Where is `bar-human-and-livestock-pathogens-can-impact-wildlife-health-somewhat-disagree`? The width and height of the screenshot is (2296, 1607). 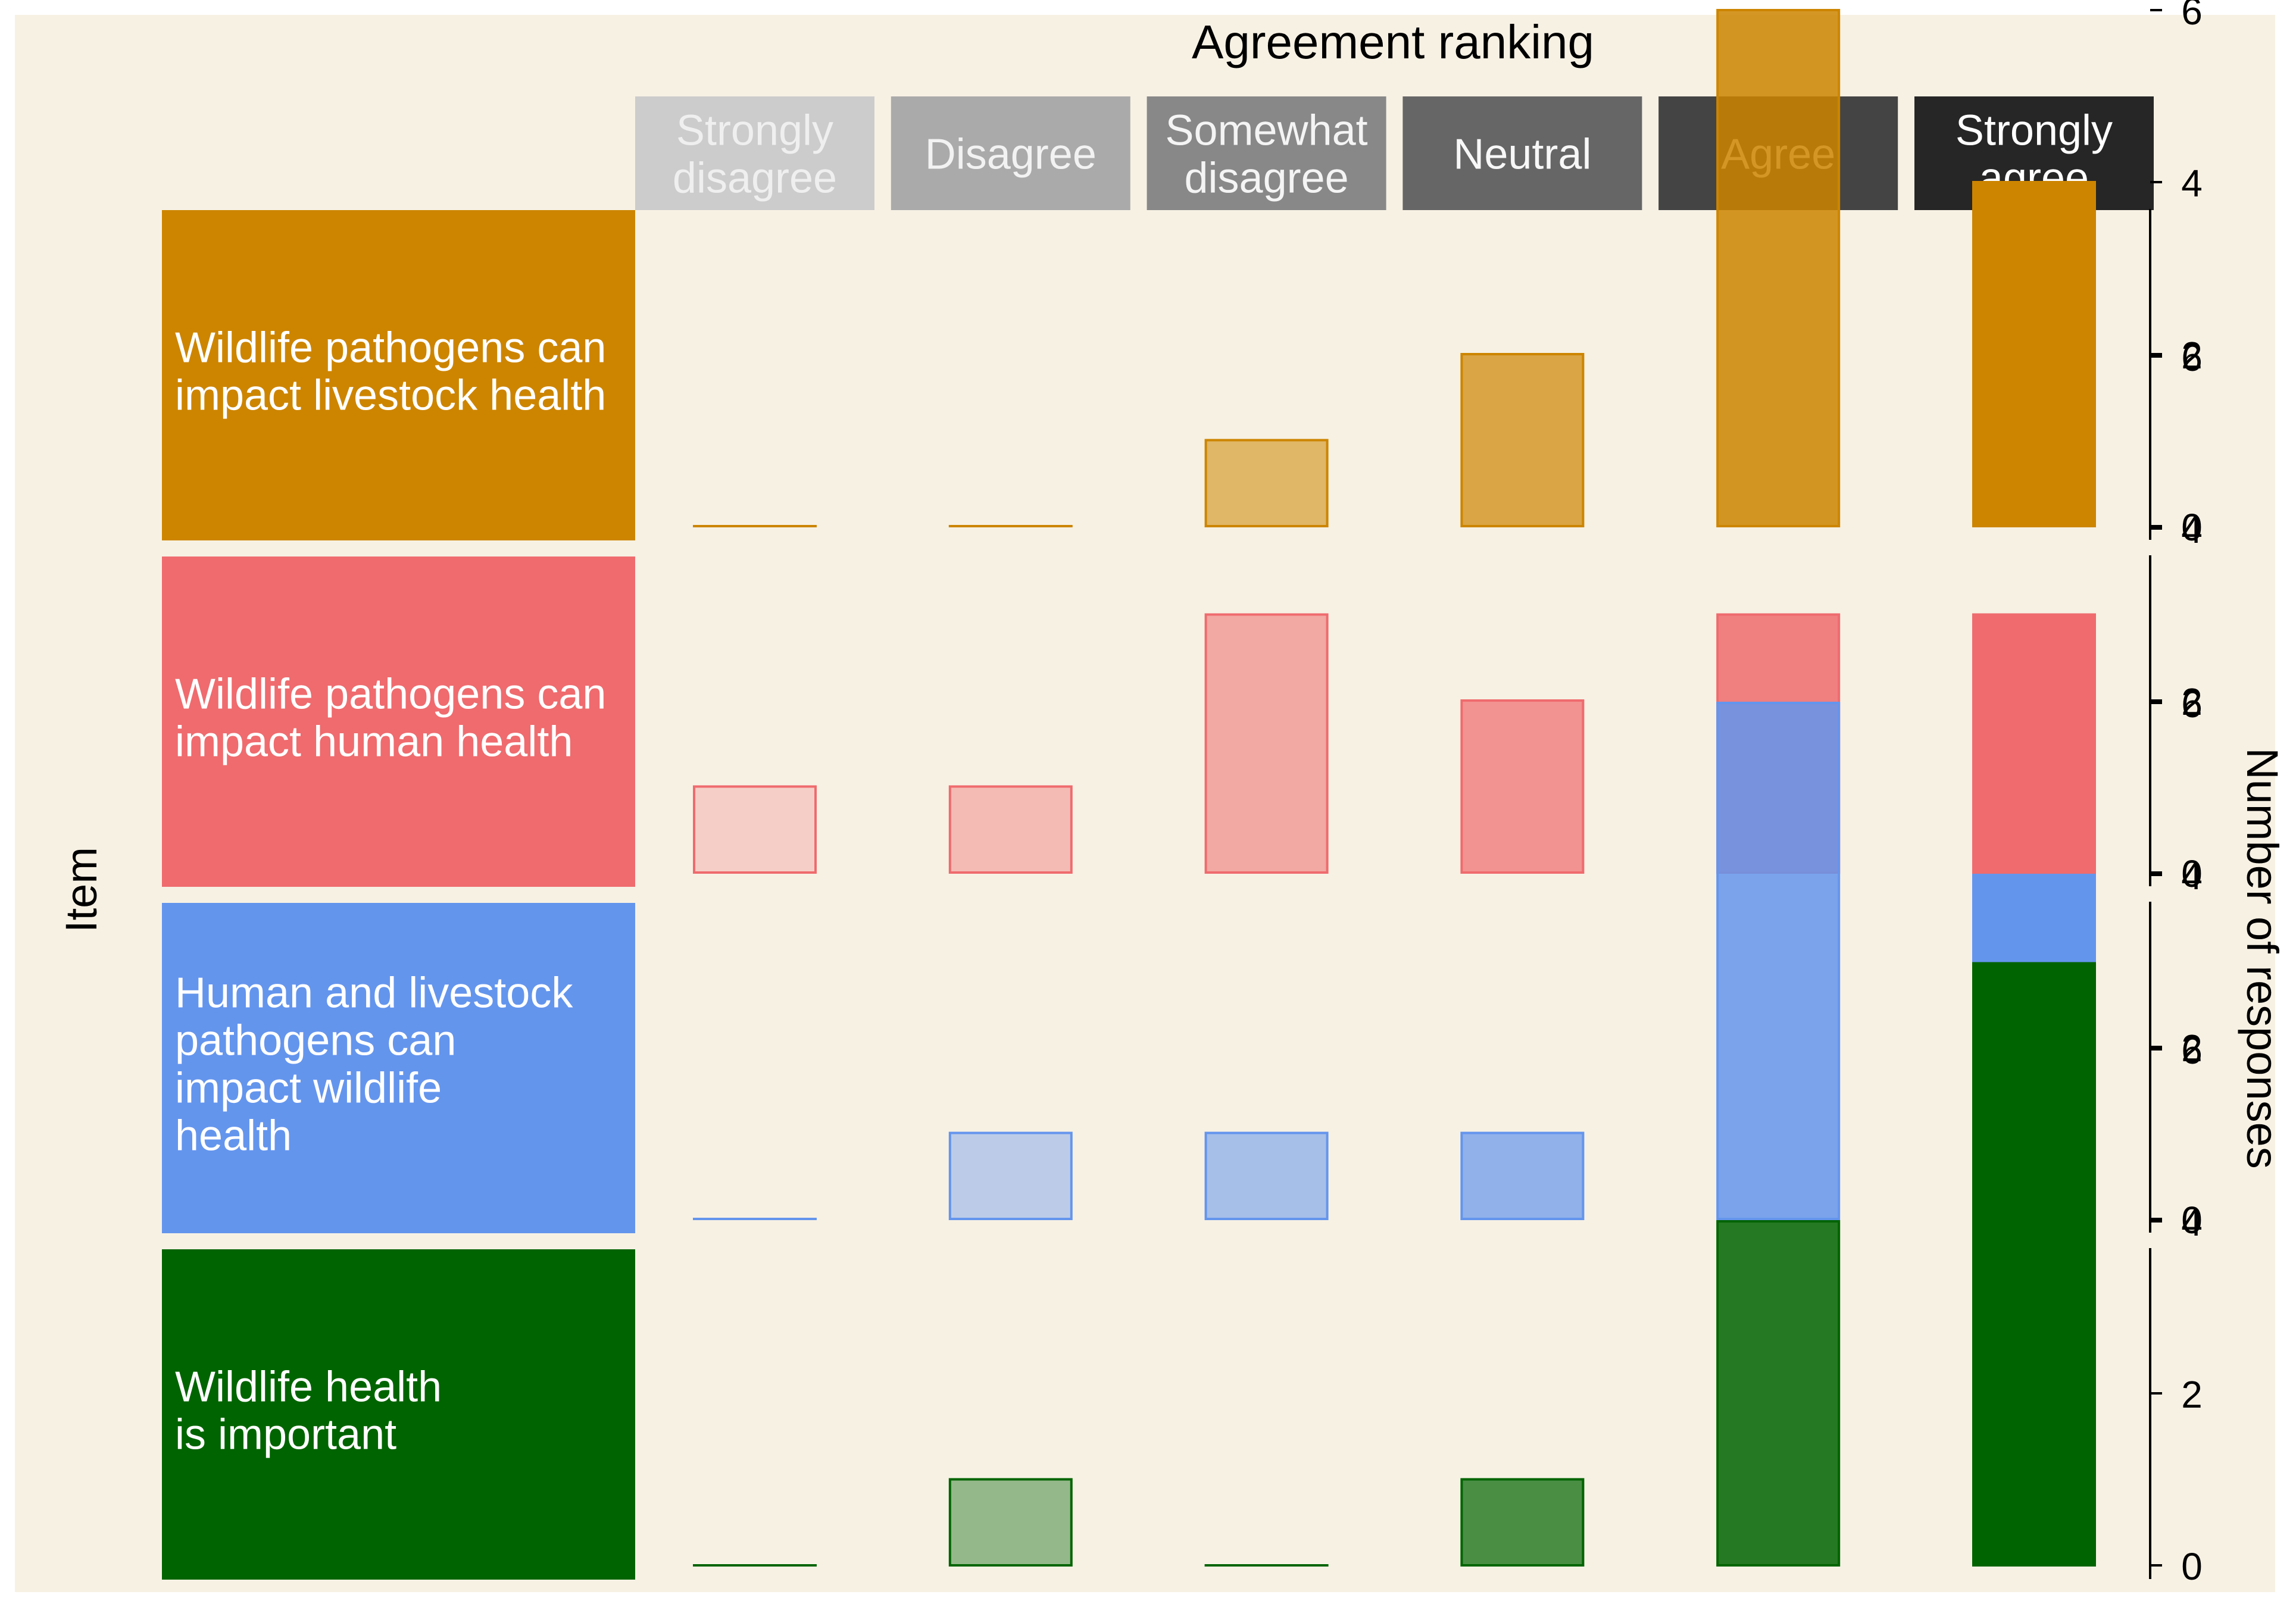 bar-human-and-livestock-pathogens-can-impact-wildlife-health-somewhat-disagree is located at coordinates (1266, 1175).